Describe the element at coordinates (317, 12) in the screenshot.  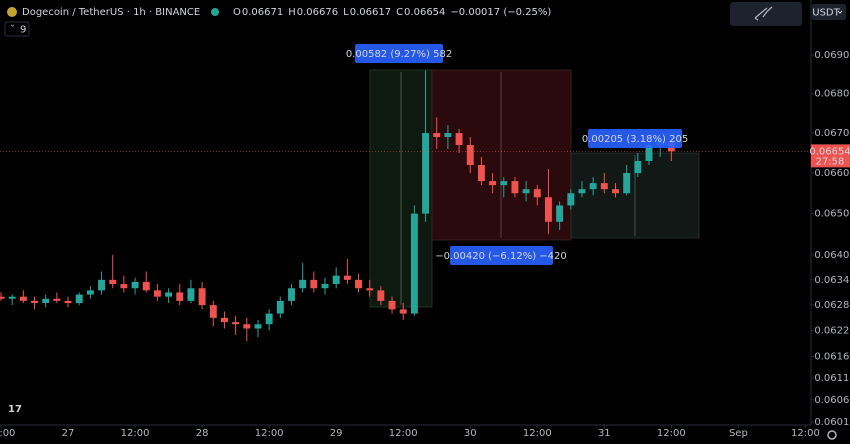
I see `ohlc-value: 0.06676` at that location.